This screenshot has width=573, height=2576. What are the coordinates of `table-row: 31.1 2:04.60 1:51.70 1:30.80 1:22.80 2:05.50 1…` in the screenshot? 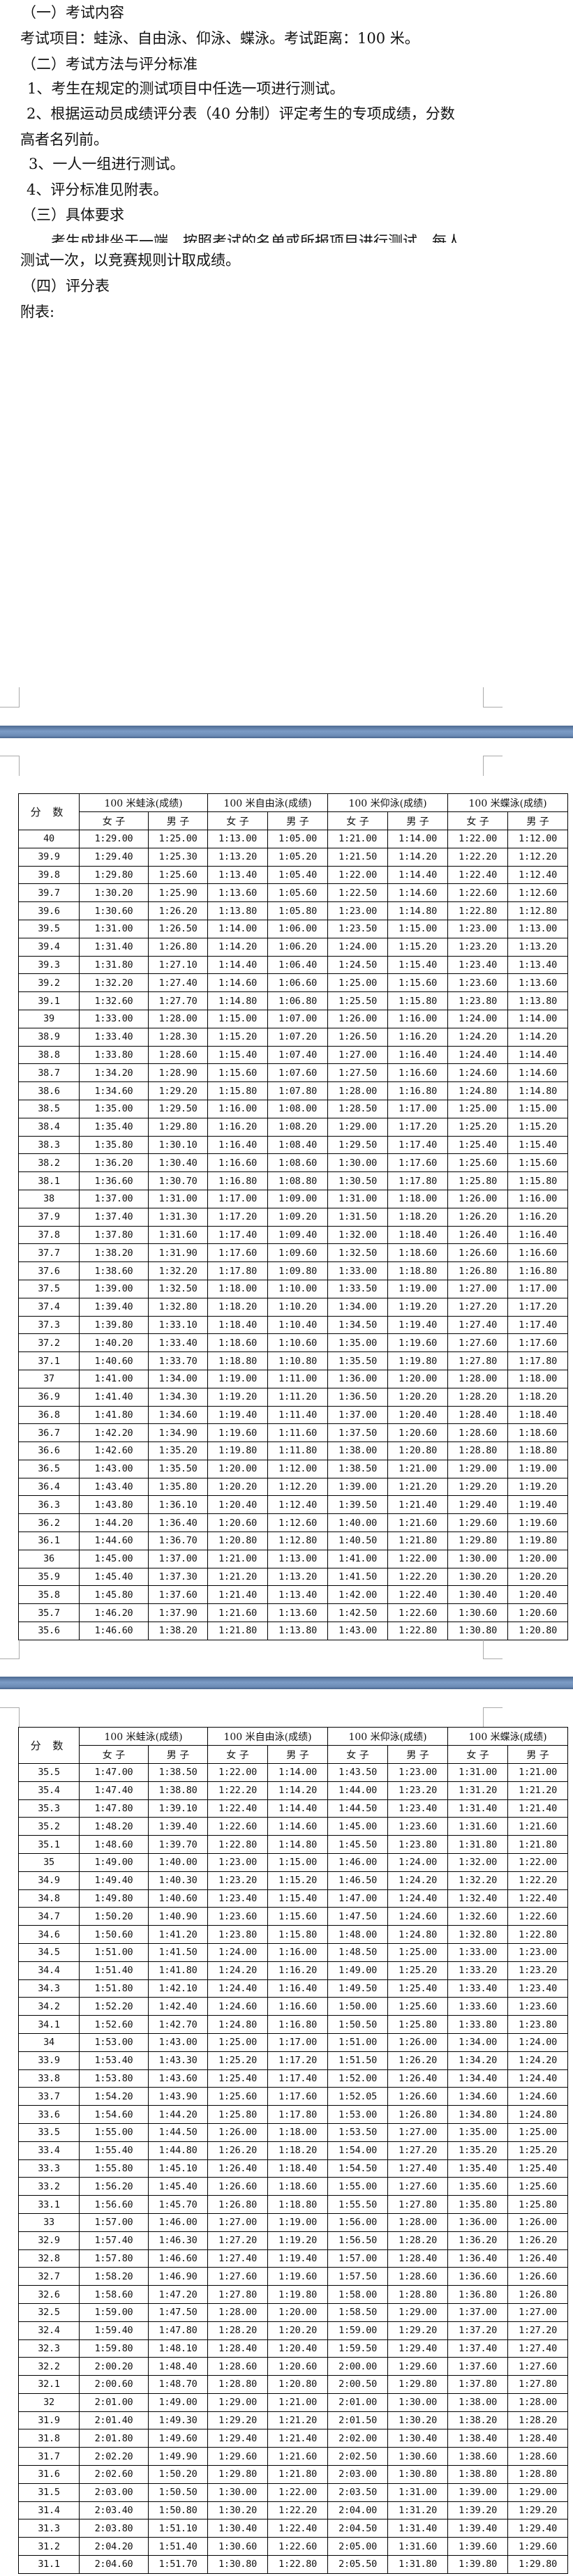 It's located at (293, 2564).